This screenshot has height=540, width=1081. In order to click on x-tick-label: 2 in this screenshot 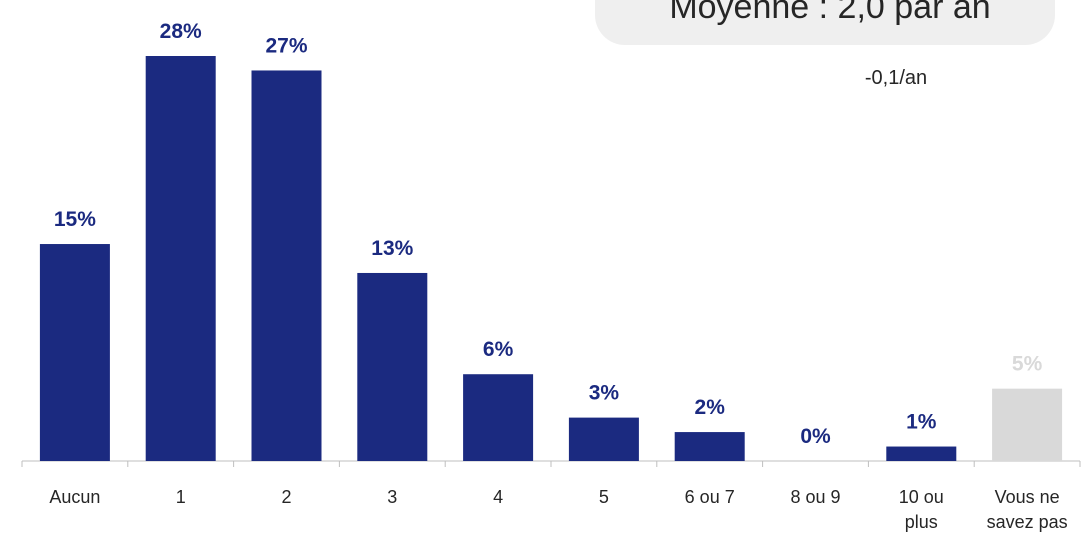, I will do `click(286, 497)`.